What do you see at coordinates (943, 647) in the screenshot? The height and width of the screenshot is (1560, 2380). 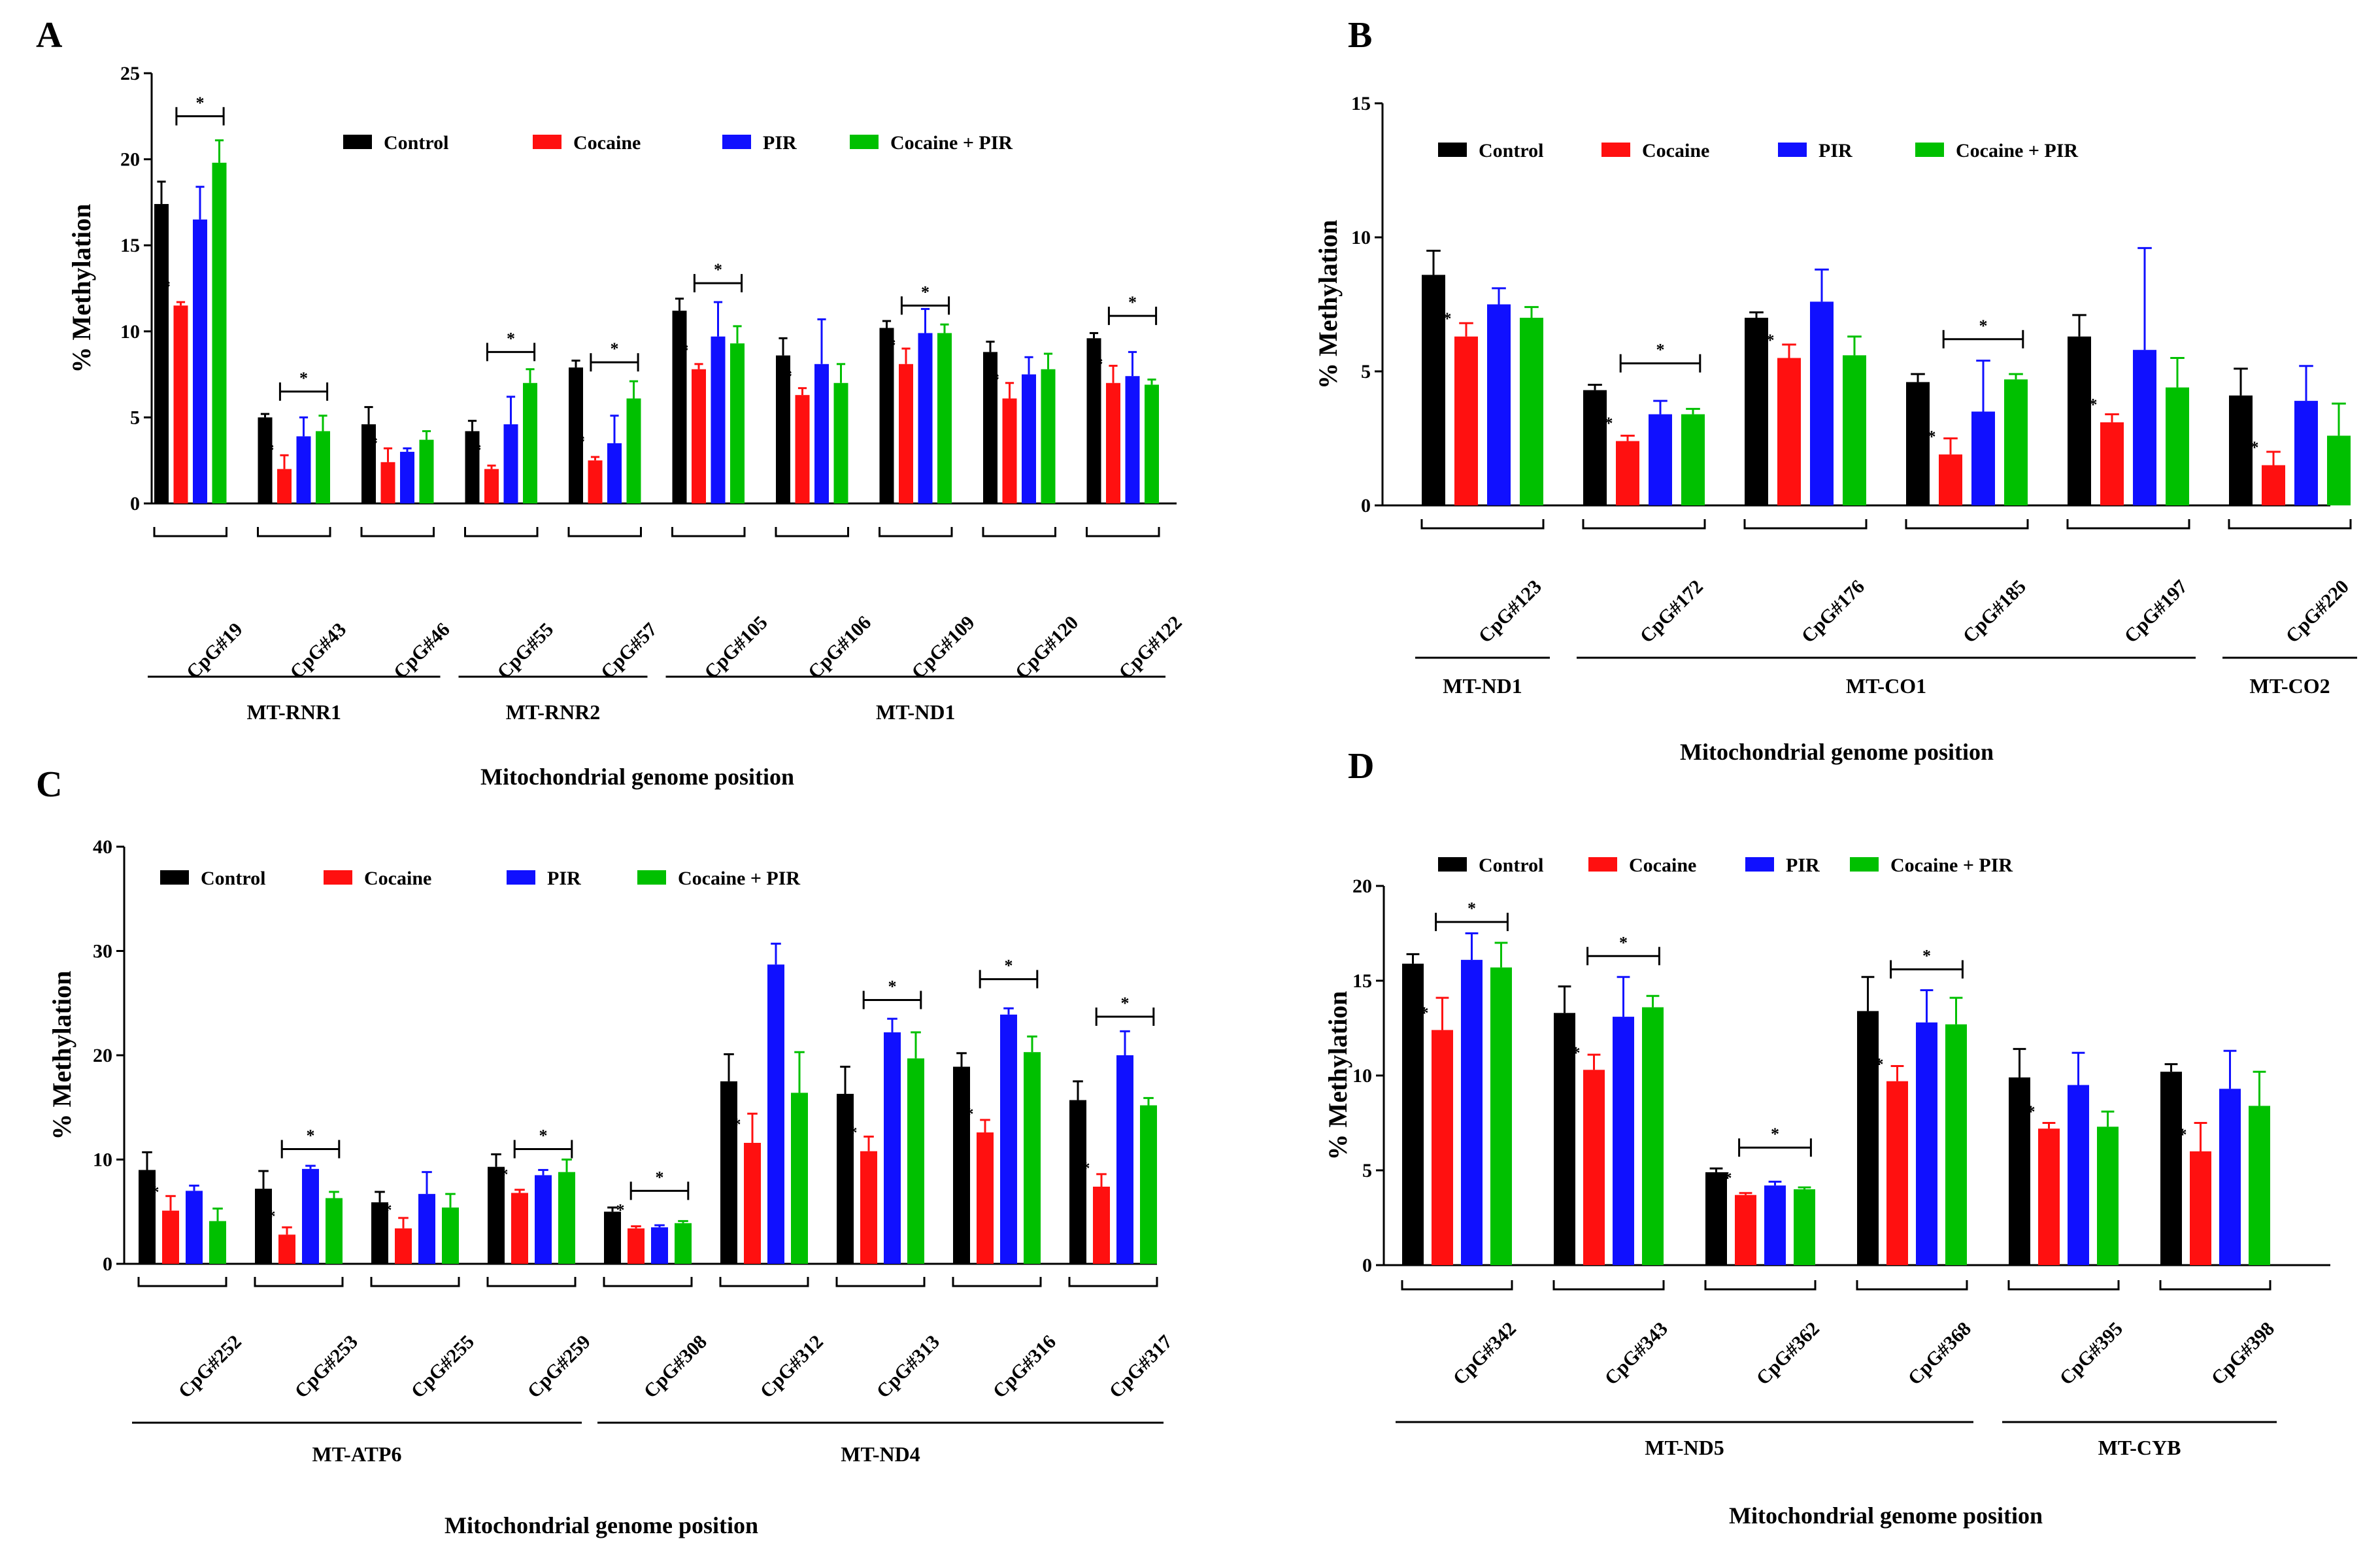 I see `x-tick-label: CpG#109` at bounding box center [943, 647].